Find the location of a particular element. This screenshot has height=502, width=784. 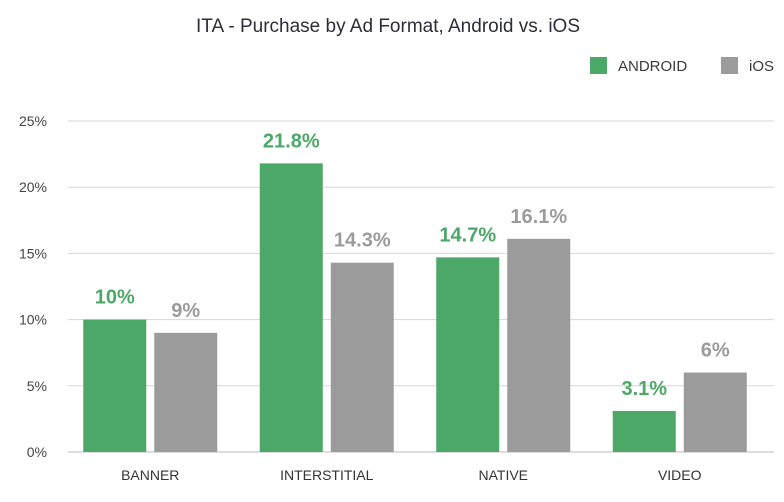

legend-swatch-ios is located at coordinates (729, 65).